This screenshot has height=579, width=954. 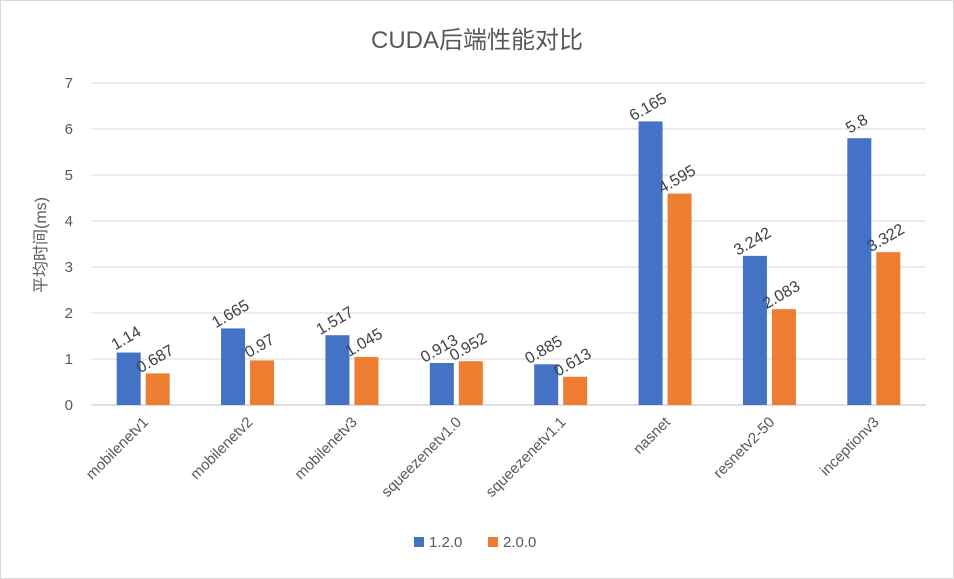 I want to click on y-axis-title: 平均时间(ms), so click(x=41, y=245).